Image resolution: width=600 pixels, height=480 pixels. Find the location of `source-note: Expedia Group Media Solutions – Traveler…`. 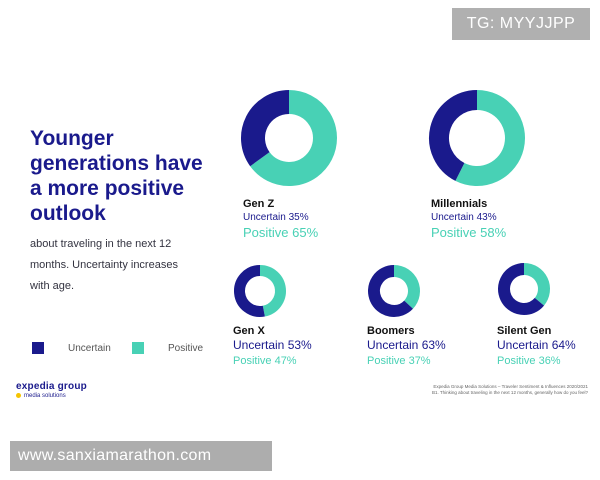

source-note: Expedia Group Media Solutions – Traveler… is located at coordinates (480, 390).